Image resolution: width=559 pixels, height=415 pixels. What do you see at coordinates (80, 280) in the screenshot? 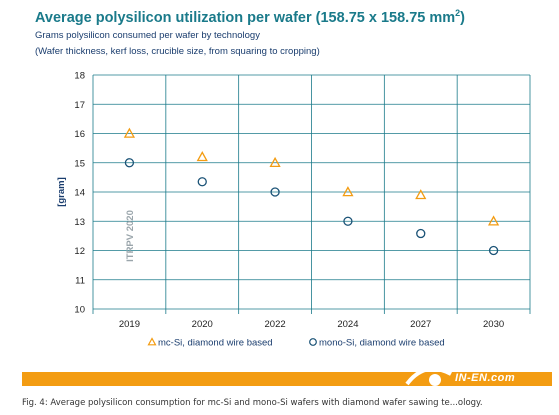
I see `y-tick-label: 11` at bounding box center [80, 280].